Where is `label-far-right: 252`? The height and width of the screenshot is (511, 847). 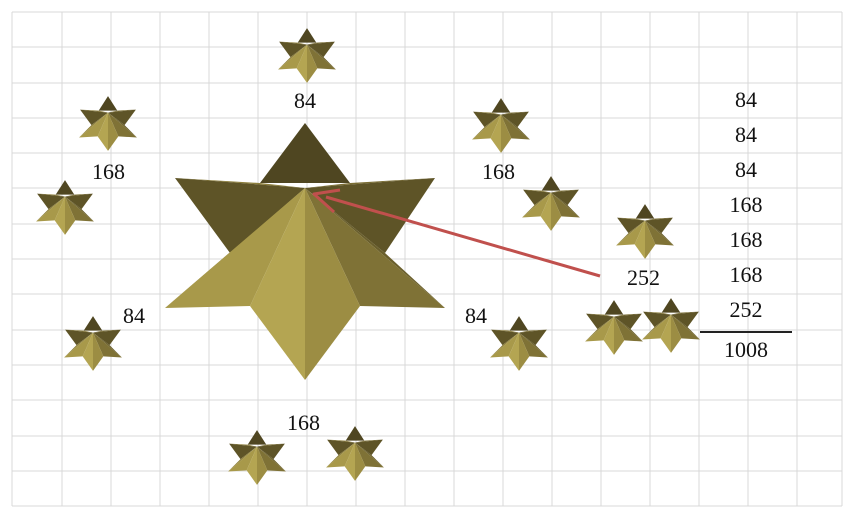 label-far-right: 252 is located at coordinates (643, 277).